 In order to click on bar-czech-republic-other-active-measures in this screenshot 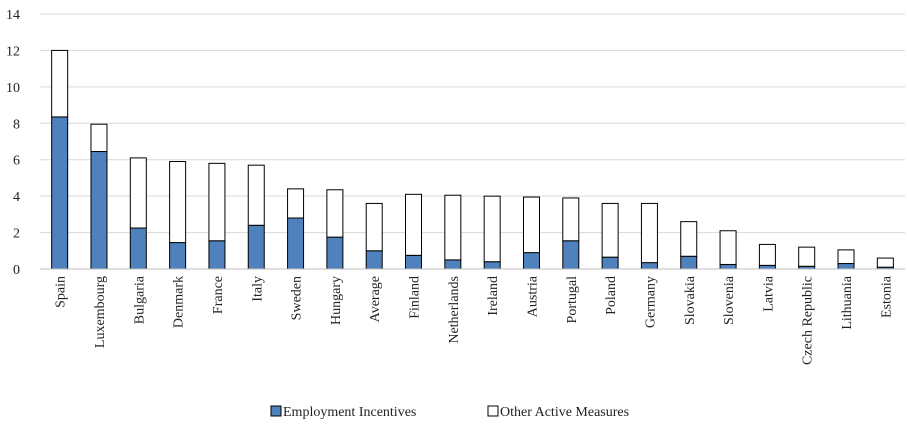, I will do `click(807, 256)`.